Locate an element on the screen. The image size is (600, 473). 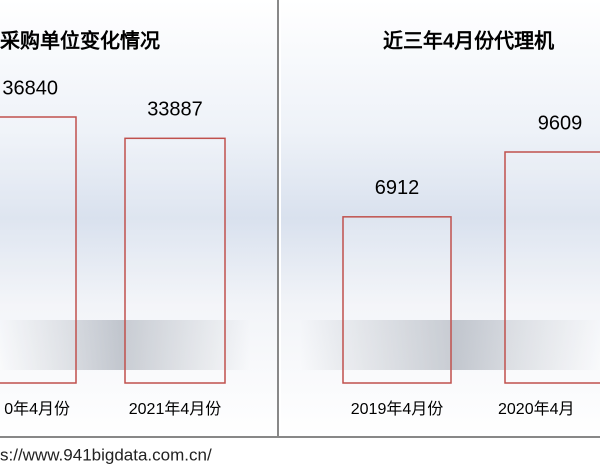
shadow is located at coordinates (450, 345).